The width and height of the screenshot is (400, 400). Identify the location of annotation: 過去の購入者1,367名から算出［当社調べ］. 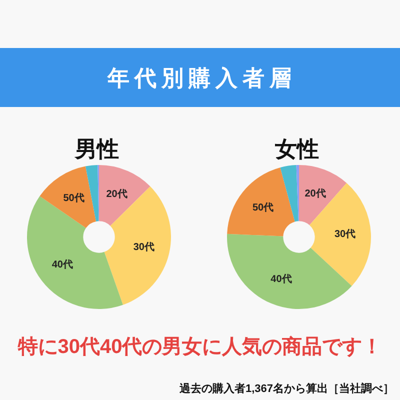
(286, 389).